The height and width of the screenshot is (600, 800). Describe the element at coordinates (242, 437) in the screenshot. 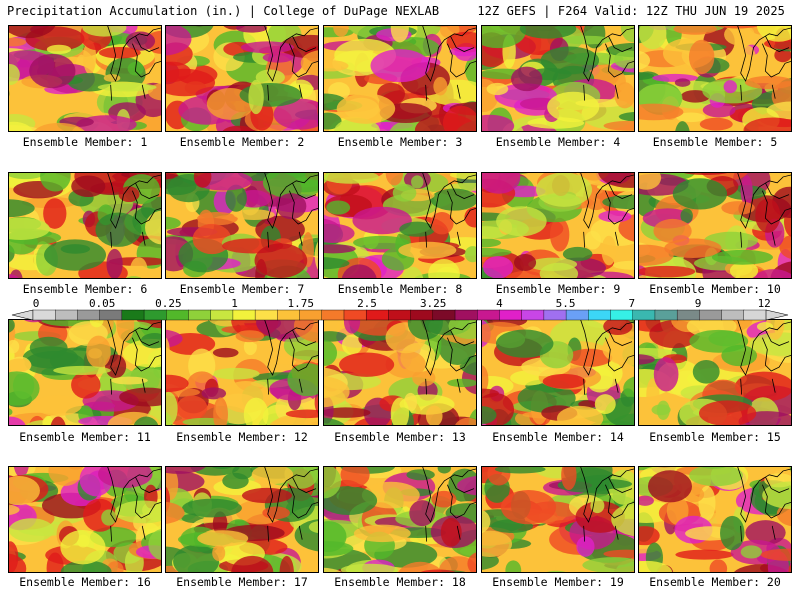

I see `ensemble-member-label: Ensemble Member: 12` at that location.